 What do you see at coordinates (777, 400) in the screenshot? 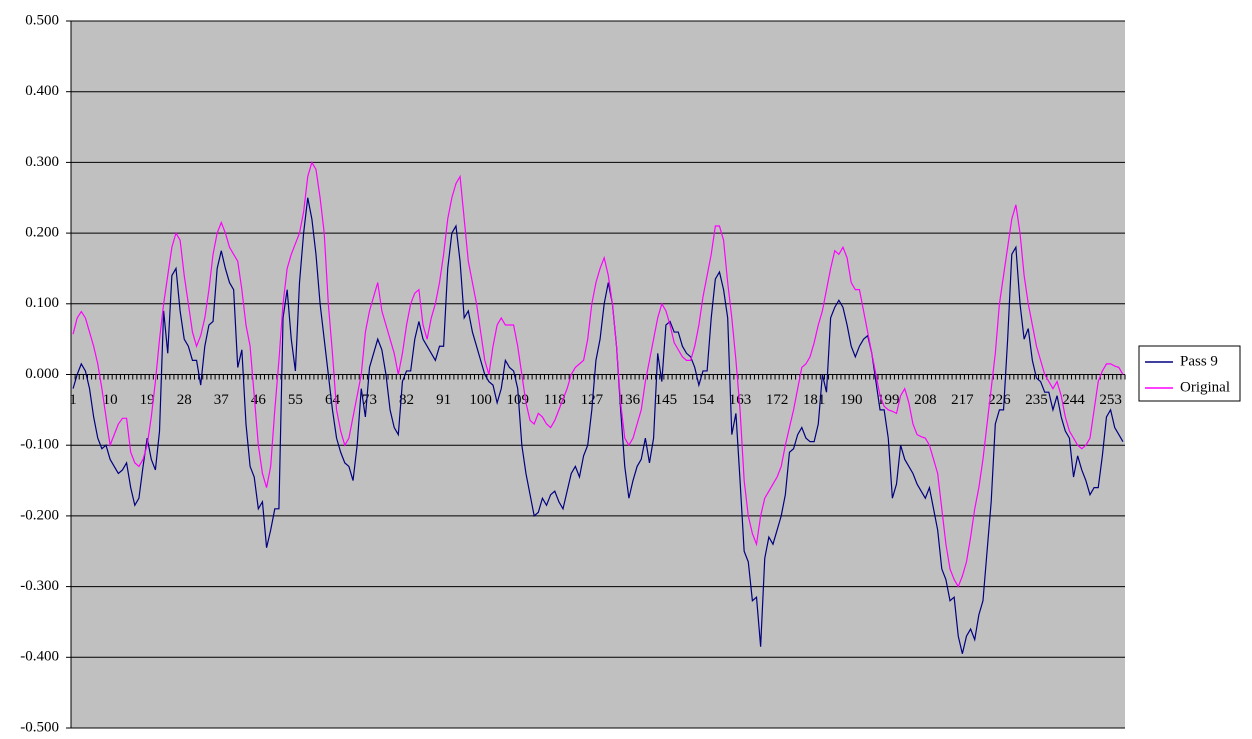
I see `x-tick-label: 172` at bounding box center [777, 400].